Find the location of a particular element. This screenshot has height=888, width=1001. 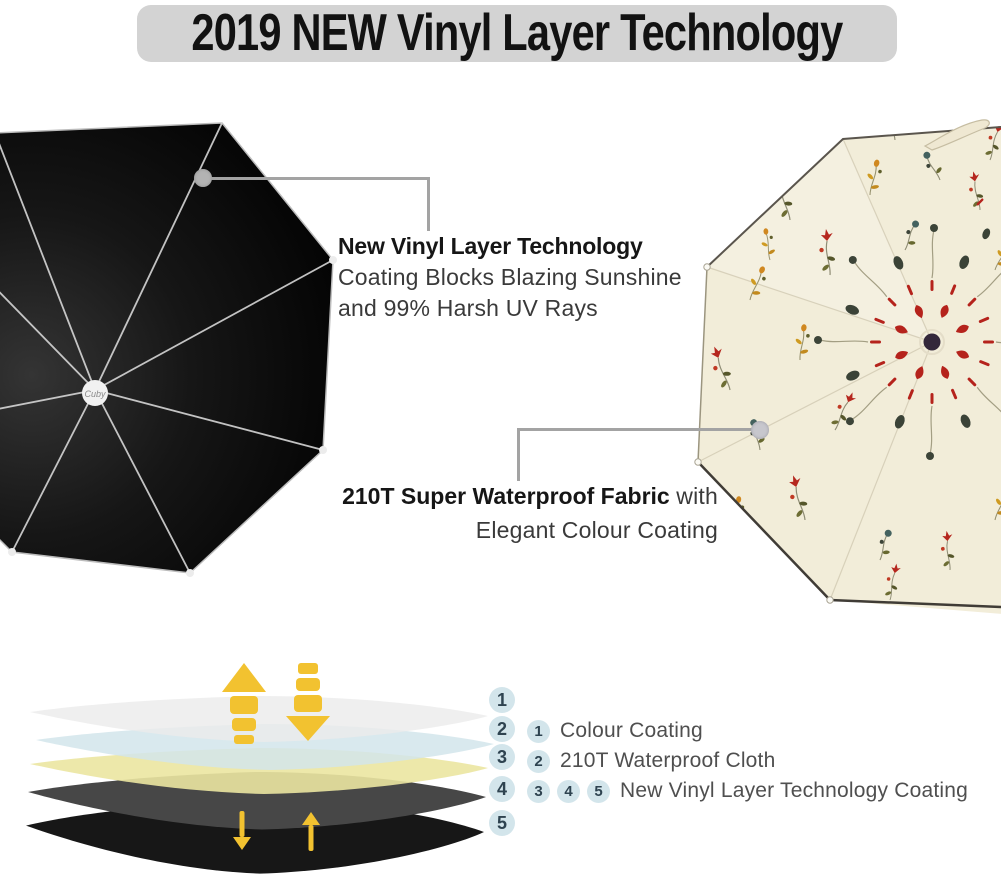

vinyl-leader-line-h is located at coordinates (316, 178).